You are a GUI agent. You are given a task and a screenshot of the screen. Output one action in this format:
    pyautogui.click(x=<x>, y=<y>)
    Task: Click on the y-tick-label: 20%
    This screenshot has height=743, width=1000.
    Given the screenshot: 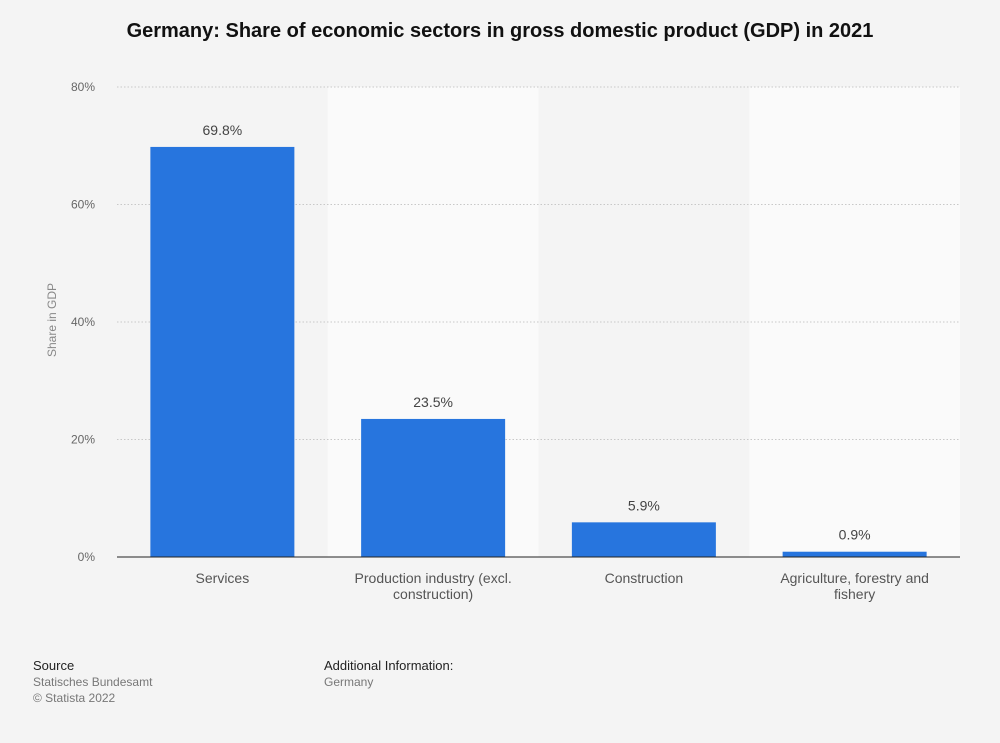 What is the action you would take?
    pyautogui.click(x=83, y=440)
    